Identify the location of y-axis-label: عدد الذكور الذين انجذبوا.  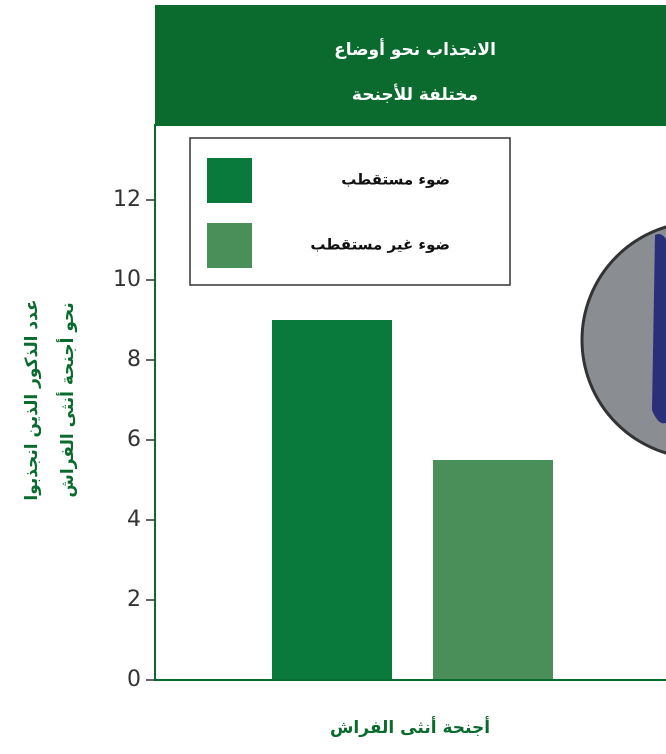
(32, 399).